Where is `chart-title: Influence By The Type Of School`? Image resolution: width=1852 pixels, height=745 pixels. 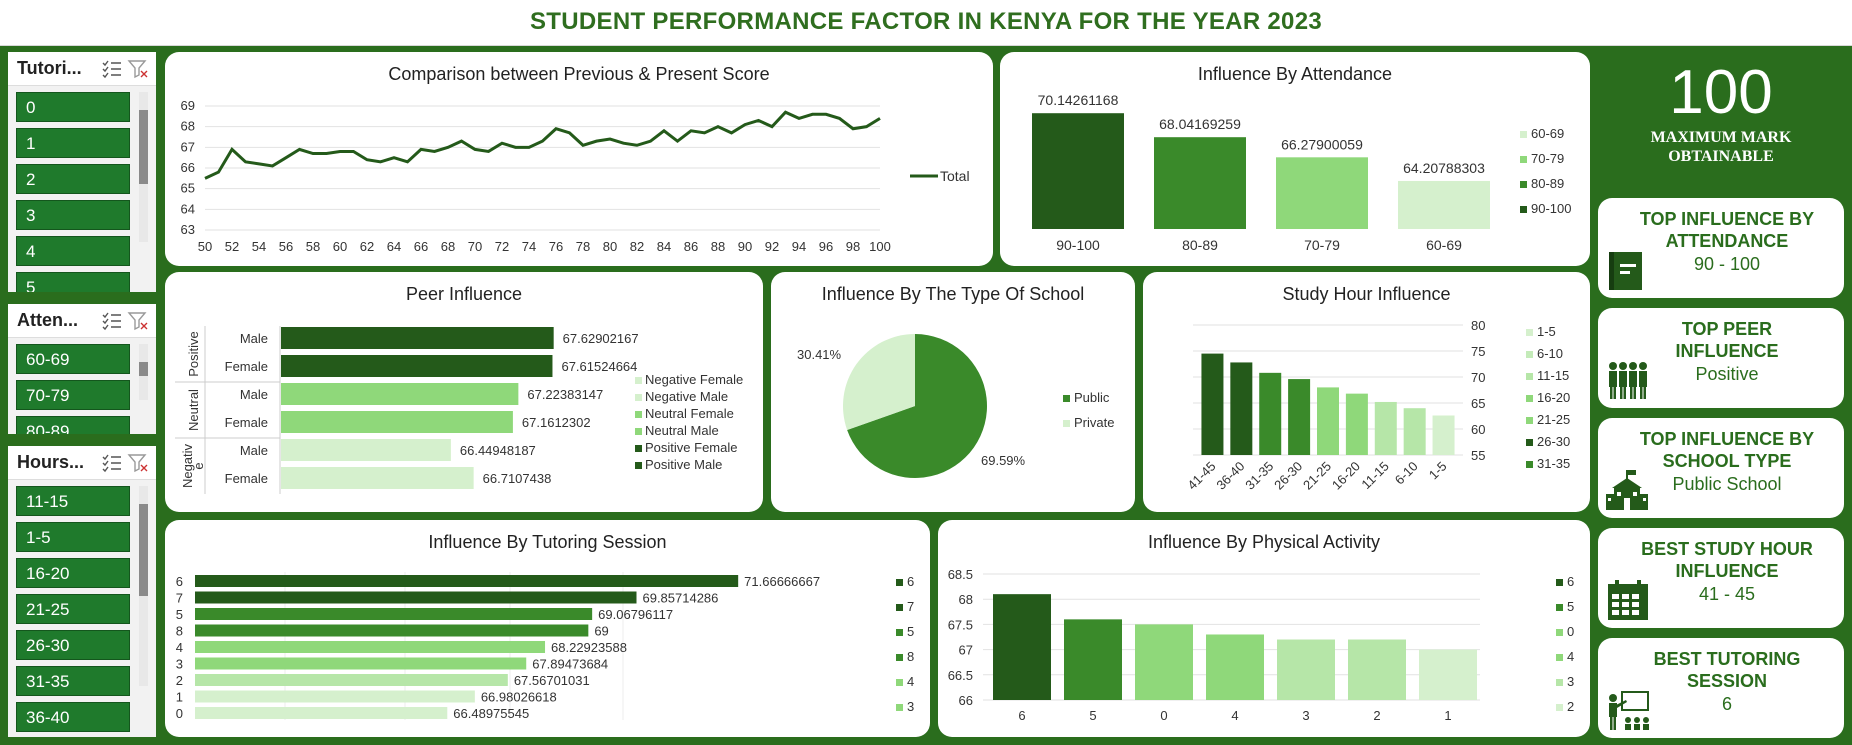
chart-title: Influence By The Type Of School is located at coordinates (953, 294).